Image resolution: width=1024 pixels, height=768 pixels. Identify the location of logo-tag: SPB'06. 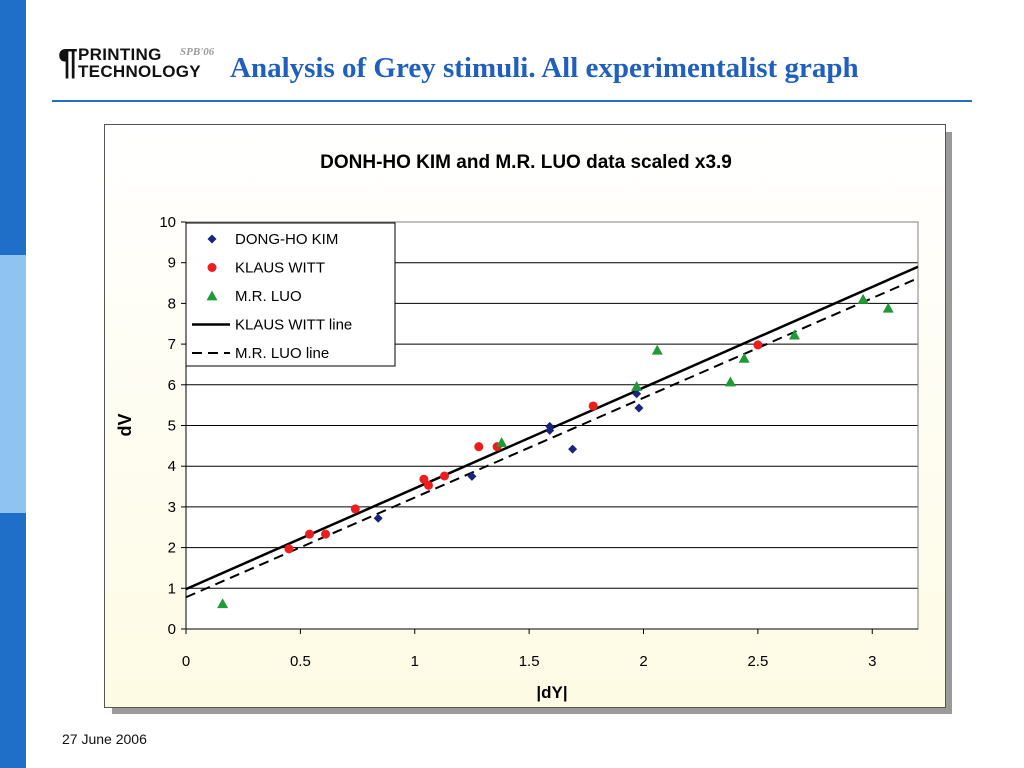
(197, 52).